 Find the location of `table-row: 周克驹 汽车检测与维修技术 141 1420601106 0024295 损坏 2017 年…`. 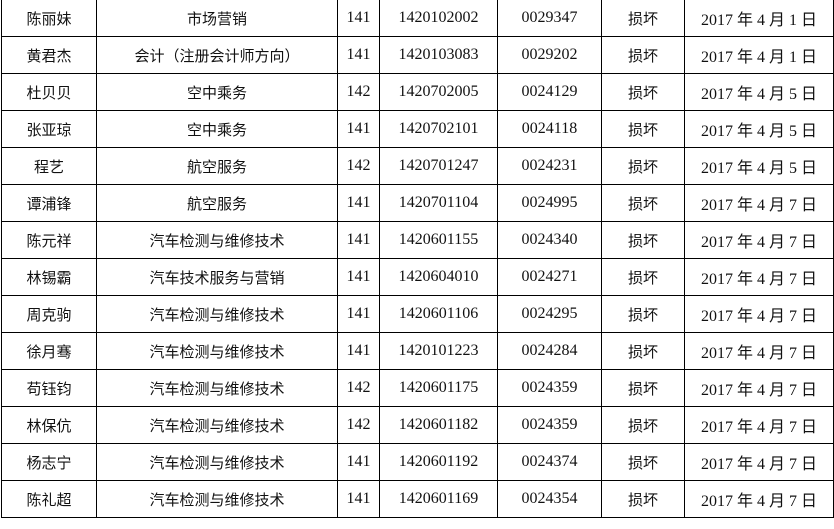

table-row: 周克驹 汽车检测与维修技术 141 1420601106 0024295 损坏 2017 年… is located at coordinates (417, 314).